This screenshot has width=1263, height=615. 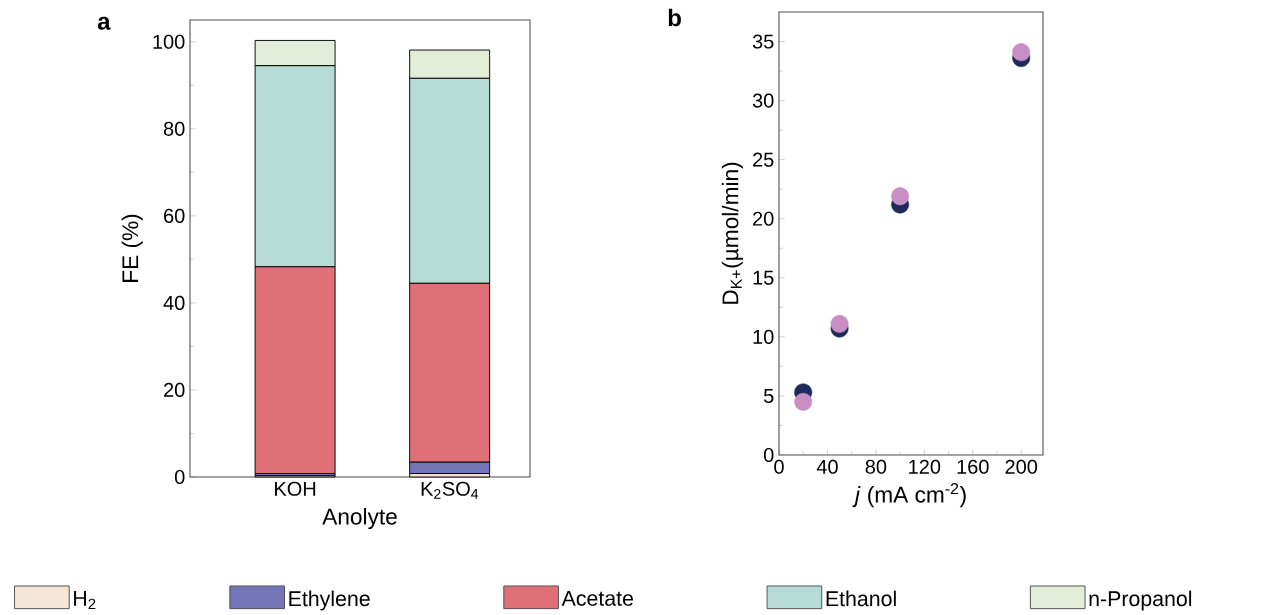 I want to click on chart-title: a, so click(x=104, y=23).